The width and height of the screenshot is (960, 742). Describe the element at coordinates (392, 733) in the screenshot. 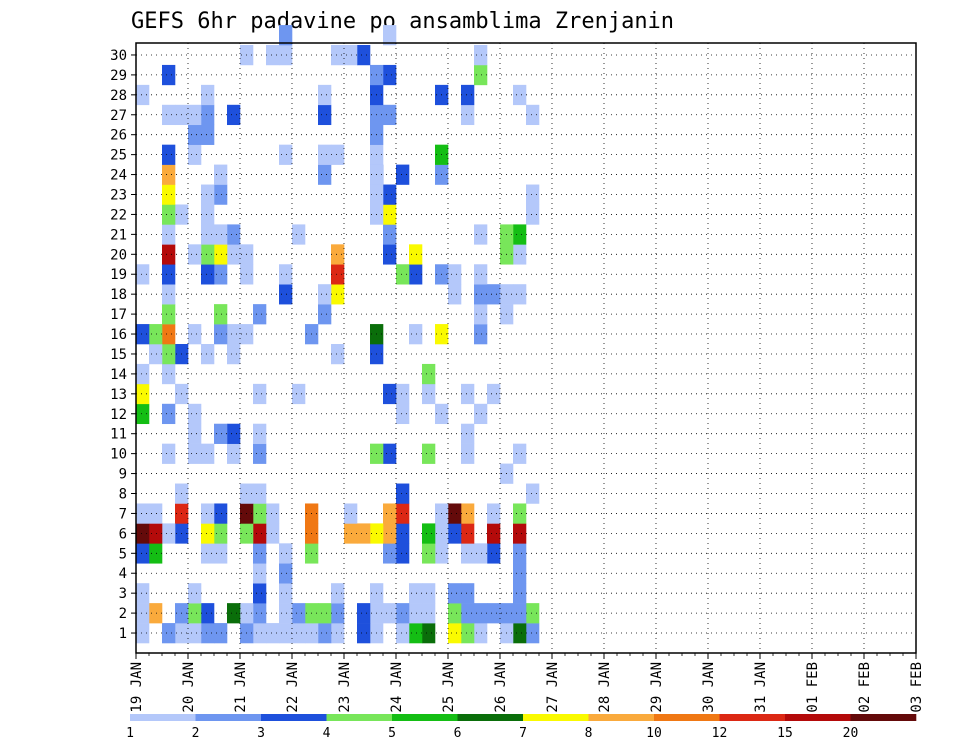

I see `colorbar-label: 5` at that location.